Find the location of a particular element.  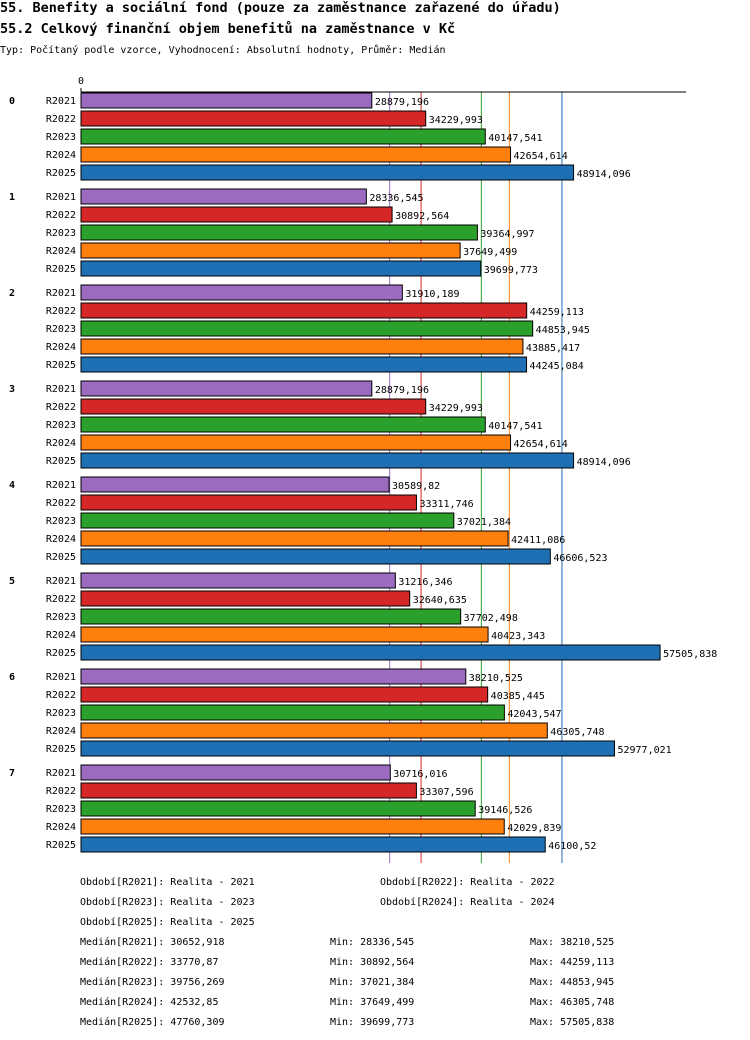

legend-period-r2021: Období[R2021]: Realita - 2021 is located at coordinates (167, 882).